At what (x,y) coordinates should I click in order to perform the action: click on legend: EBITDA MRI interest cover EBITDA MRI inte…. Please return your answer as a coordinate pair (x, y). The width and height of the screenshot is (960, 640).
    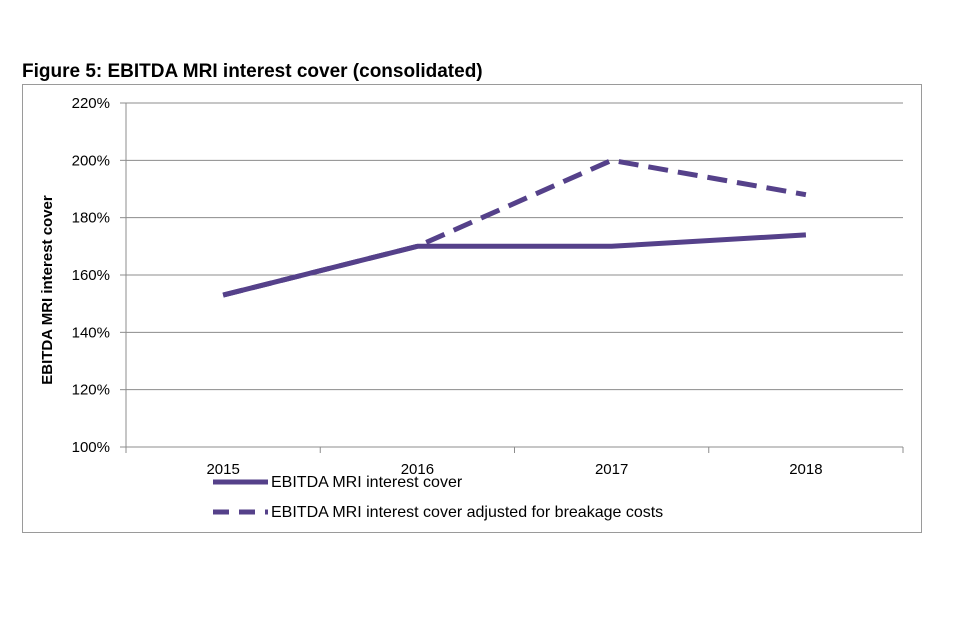
    Looking at the image, I should click on (438, 497).